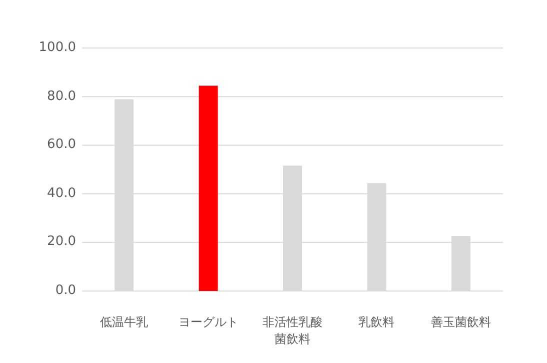  Describe the element at coordinates (124, 322) in the screenshot. I see `x-tick-label: 低温牛乳` at that location.